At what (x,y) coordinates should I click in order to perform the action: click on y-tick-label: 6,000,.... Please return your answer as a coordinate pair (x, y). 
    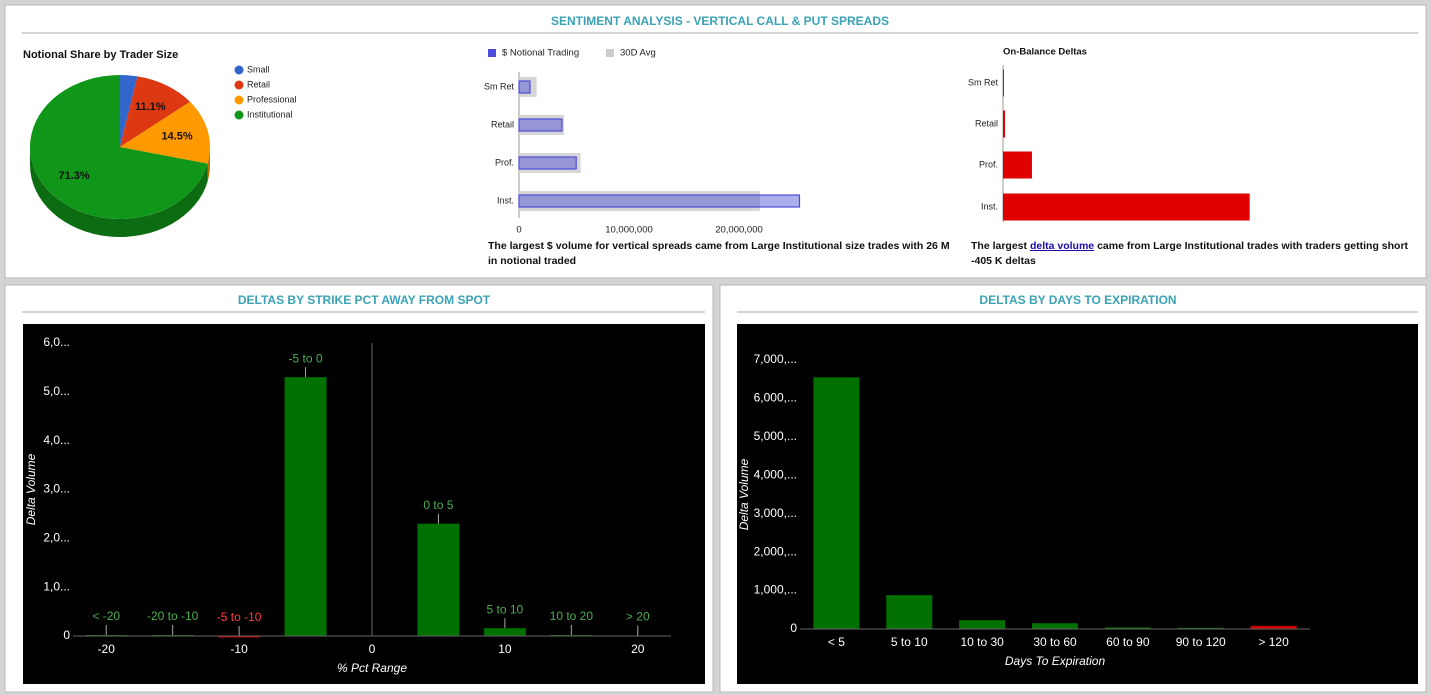
    Looking at the image, I should click on (775, 398).